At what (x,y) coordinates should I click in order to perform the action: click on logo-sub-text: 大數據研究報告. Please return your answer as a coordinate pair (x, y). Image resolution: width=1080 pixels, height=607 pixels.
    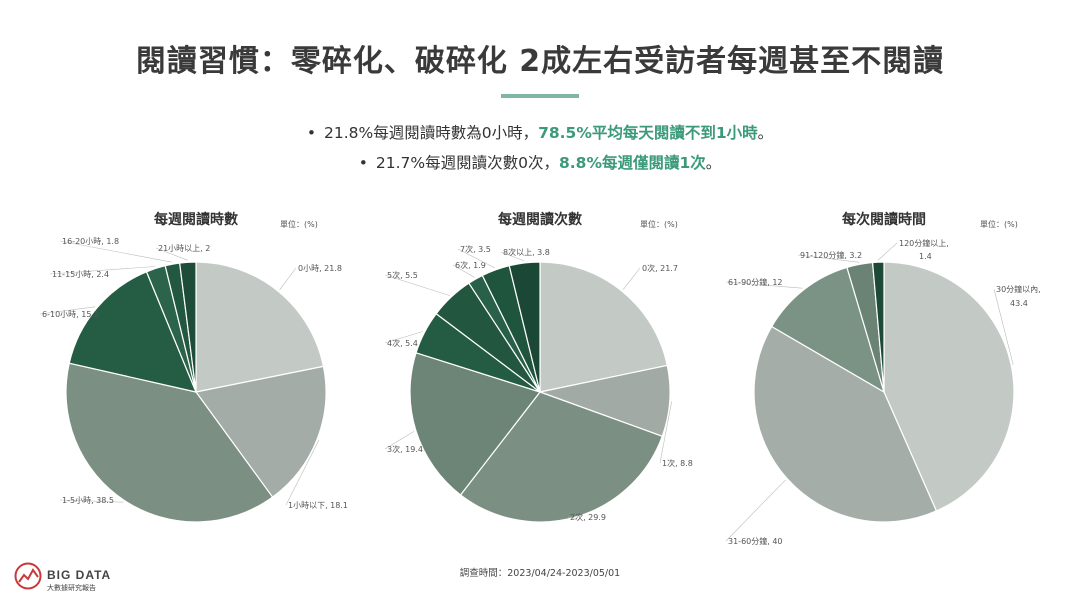
    Looking at the image, I should click on (71, 588).